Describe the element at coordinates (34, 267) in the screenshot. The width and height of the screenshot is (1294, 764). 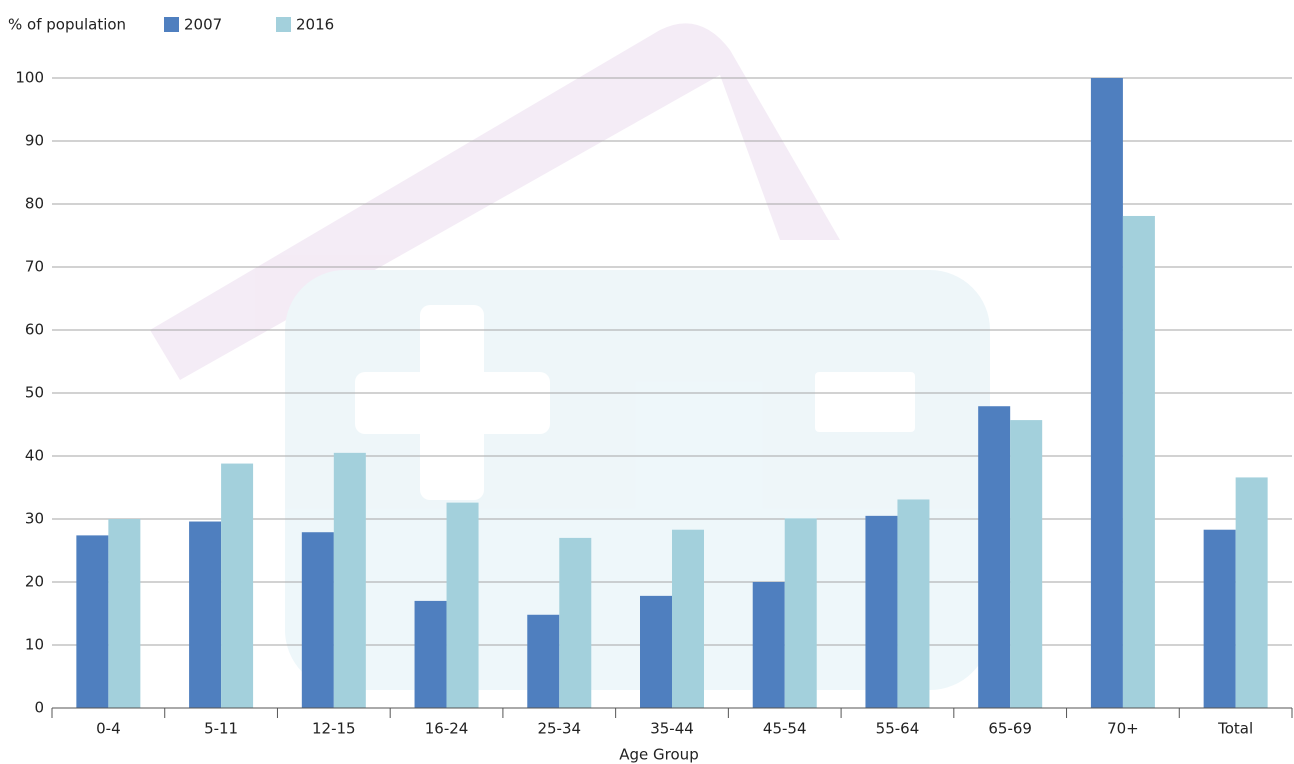
I see `y-tick-label: 70` at that location.